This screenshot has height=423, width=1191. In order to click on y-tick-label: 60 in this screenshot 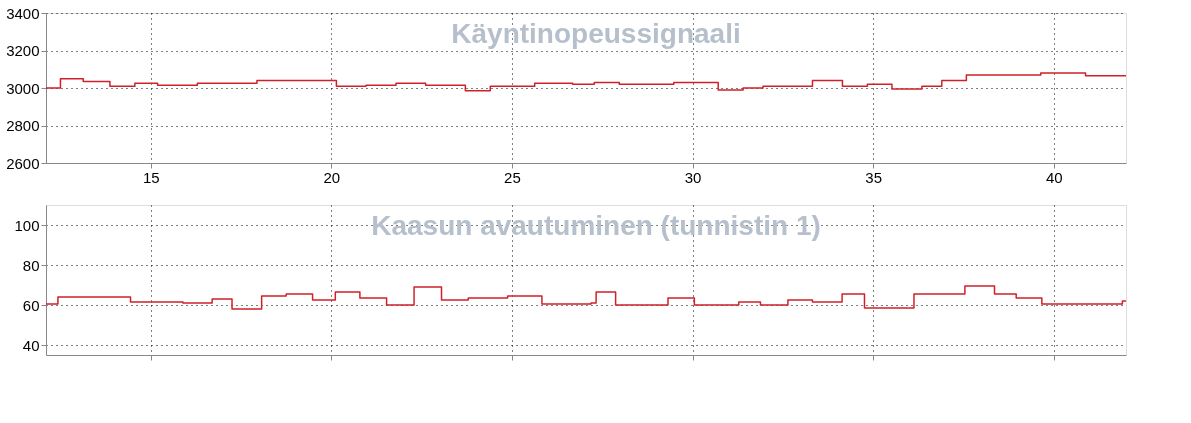, I will do `click(31, 305)`.